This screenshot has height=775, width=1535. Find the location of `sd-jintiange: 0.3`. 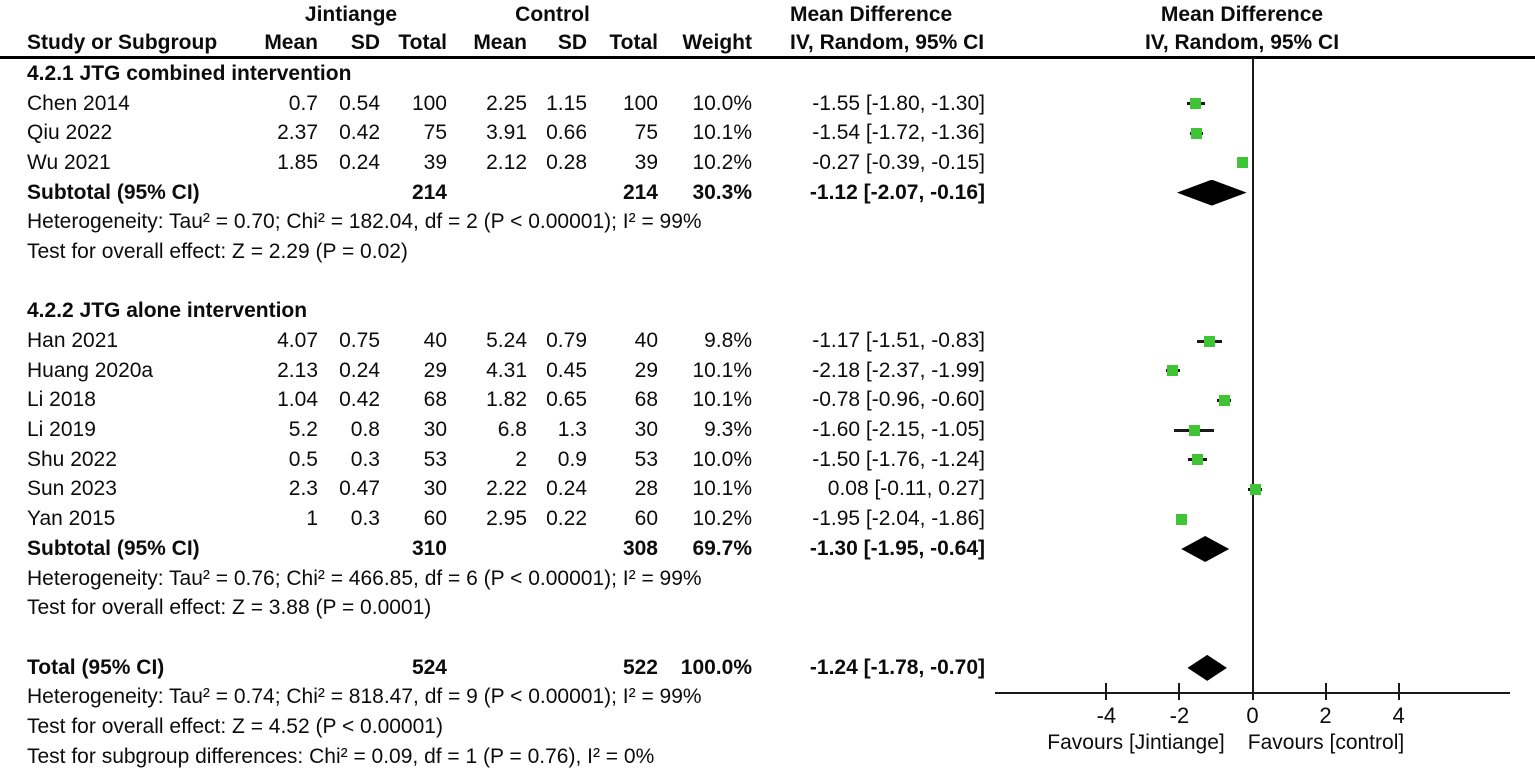

sd-jintiange: 0.3 is located at coordinates (365, 519).